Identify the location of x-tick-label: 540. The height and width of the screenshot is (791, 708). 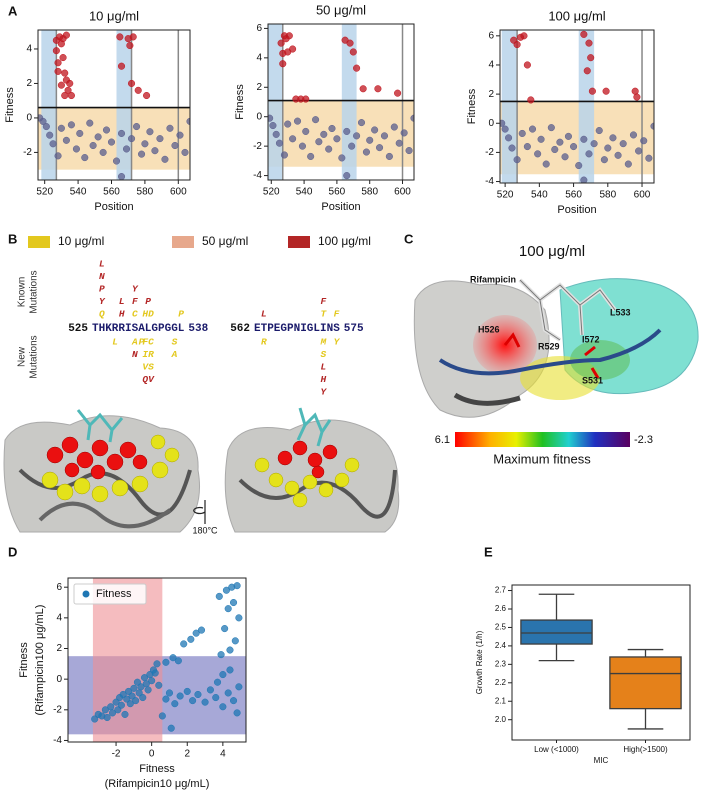
(78, 192).